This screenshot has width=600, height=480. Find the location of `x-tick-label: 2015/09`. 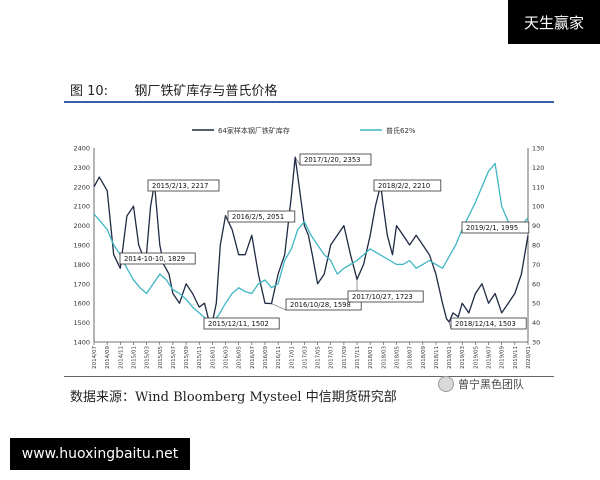

x-tick-label: 2015/09 is located at coordinates (187, 357).